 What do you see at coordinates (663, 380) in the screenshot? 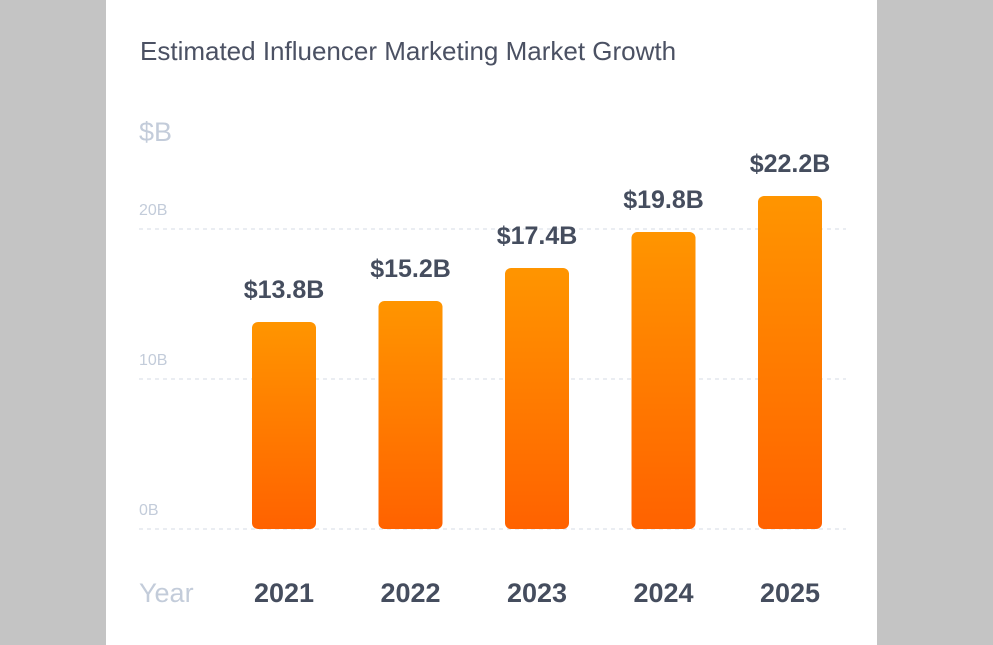
I see `bar-2024` at bounding box center [663, 380].